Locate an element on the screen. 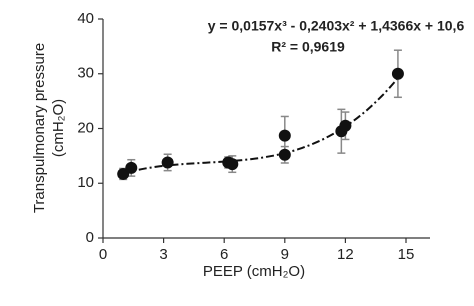 The width and height of the screenshot is (474, 306). r-squared: R² = 0,9619 is located at coordinates (308, 47).